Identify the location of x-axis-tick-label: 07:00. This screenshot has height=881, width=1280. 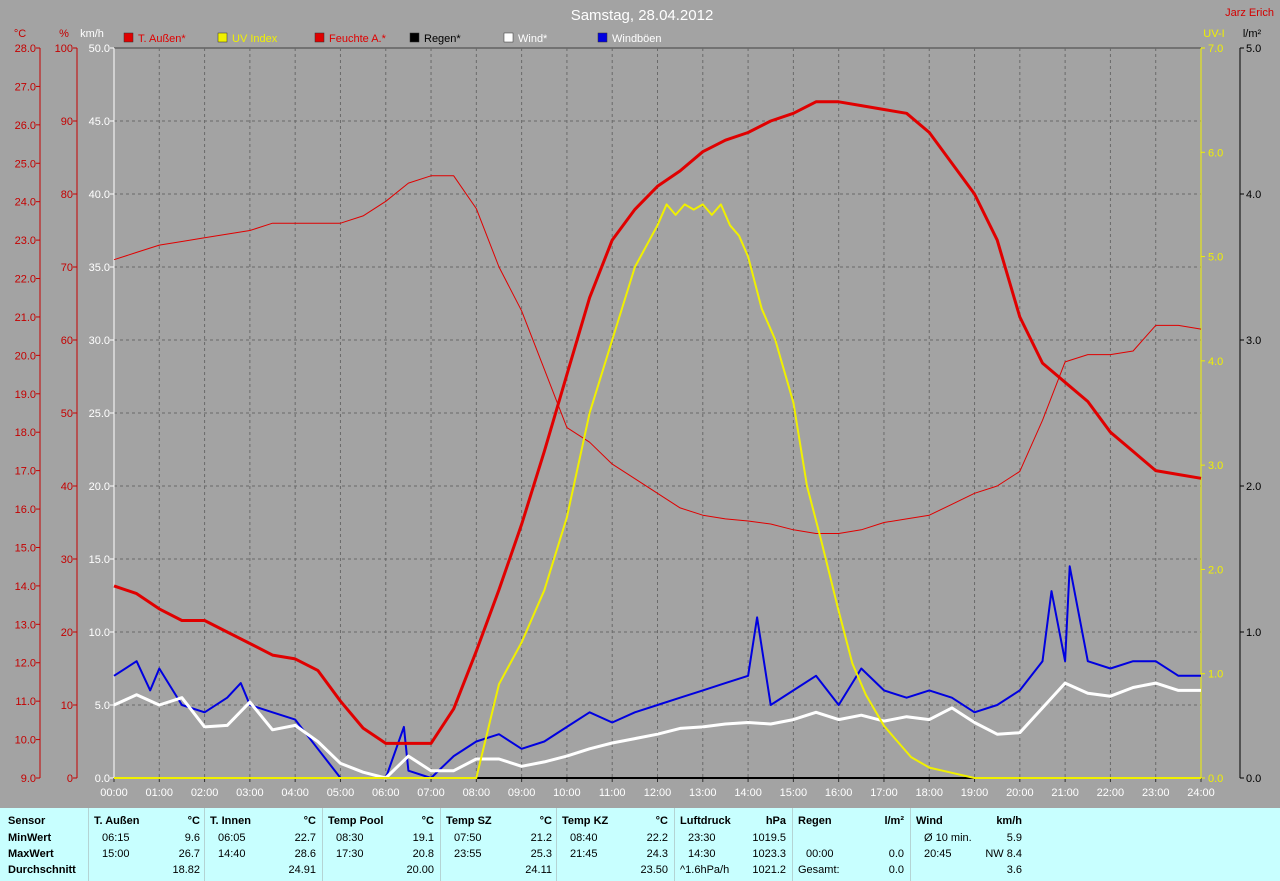
(431, 793).